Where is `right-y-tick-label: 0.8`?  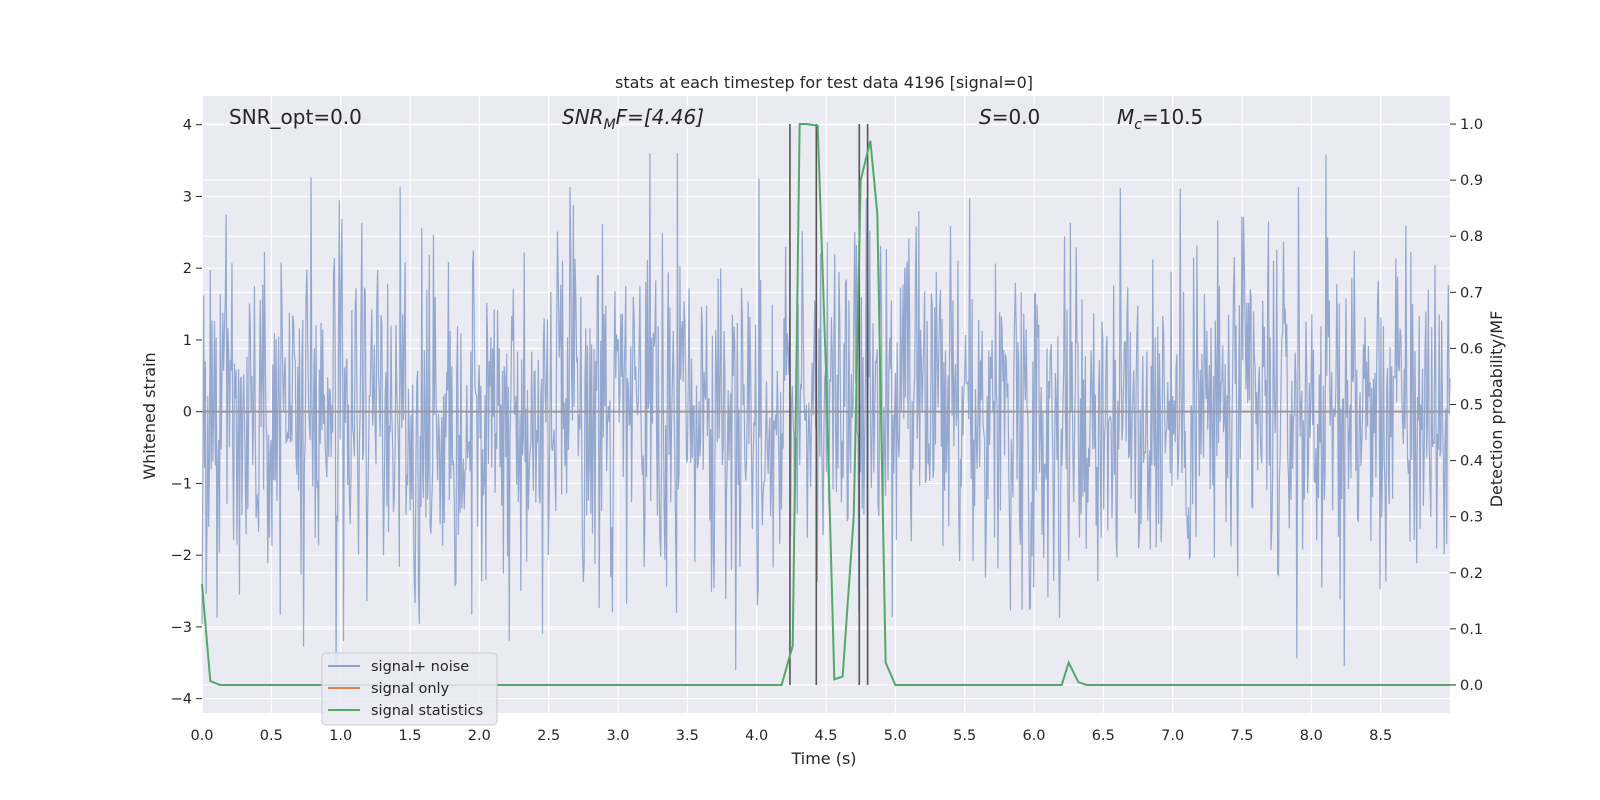
right-y-tick-label: 0.8 is located at coordinates (1471, 237).